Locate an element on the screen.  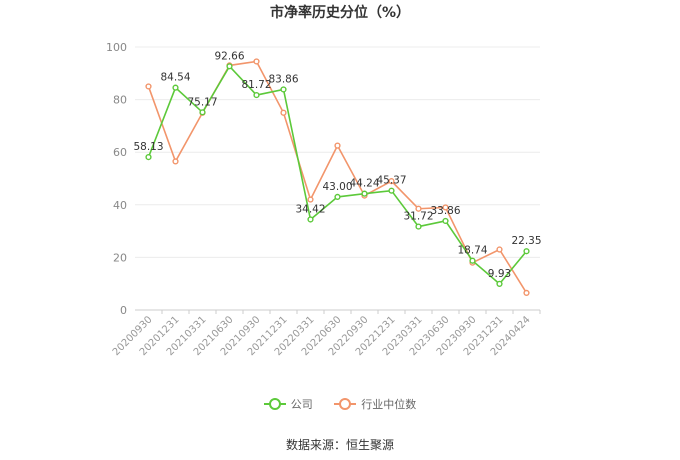
data-label: 58.13 is located at coordinates (148, 147).